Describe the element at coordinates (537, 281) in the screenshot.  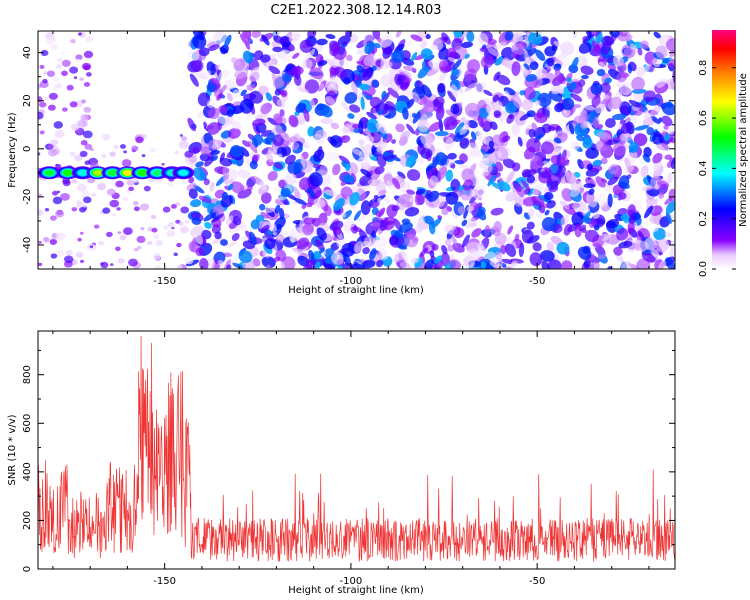
I see `x-tick-label: -50` at that location.